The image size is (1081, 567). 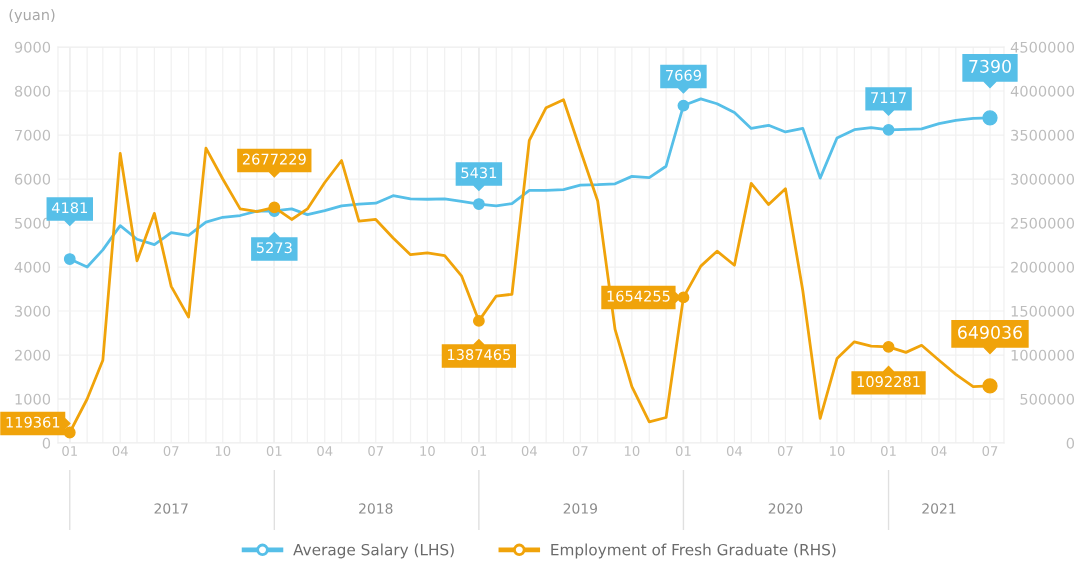 What do you see at coordinates (32, 47) in the screenshot?
I see `y-tick-label: 9000` at bounding box center [32, 47].